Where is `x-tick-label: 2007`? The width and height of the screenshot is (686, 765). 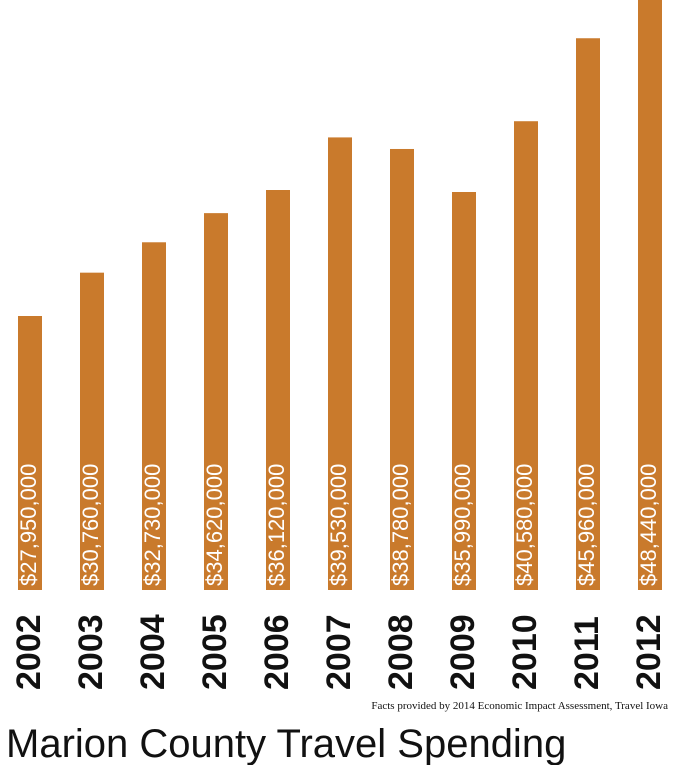
x-tick-label: 2007 is located at coordinates (339, 652).